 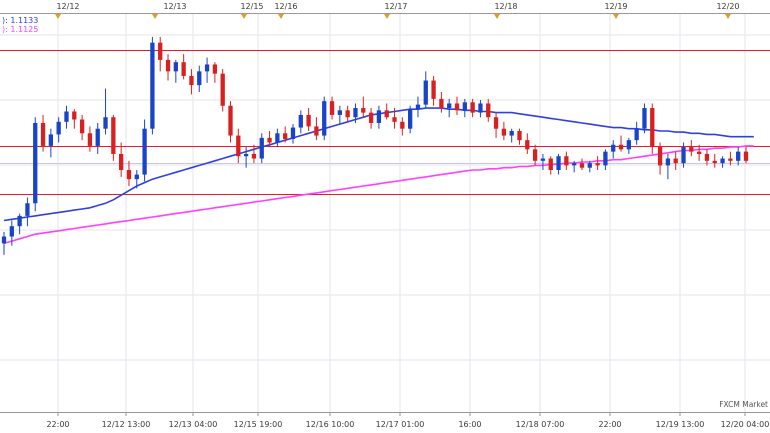 I want to click on date-marker-label-4: 12/17, so click(x=395, y=6).